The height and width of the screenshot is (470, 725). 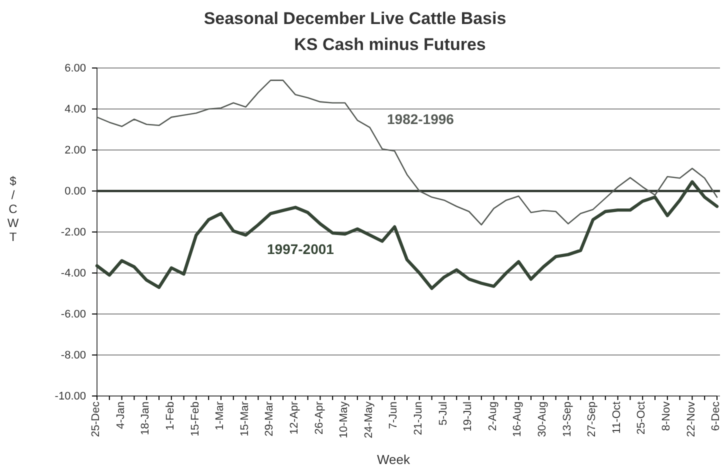 What do you see at coordinates (120, 416) in the screenshot?
I see `x-tick-label: 4-Jan` at bounding box center [120, 416].